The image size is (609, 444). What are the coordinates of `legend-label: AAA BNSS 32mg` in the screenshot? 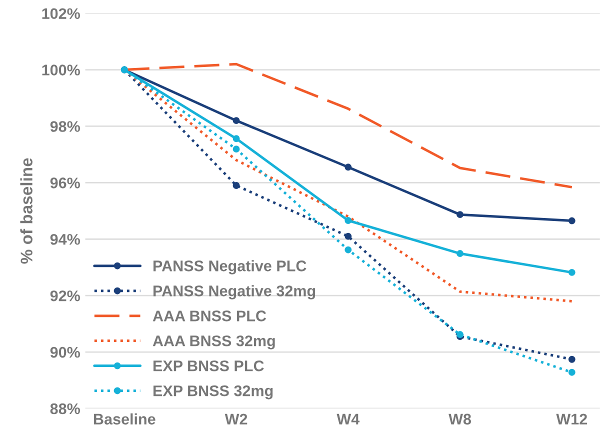 It's located at (213, 342).